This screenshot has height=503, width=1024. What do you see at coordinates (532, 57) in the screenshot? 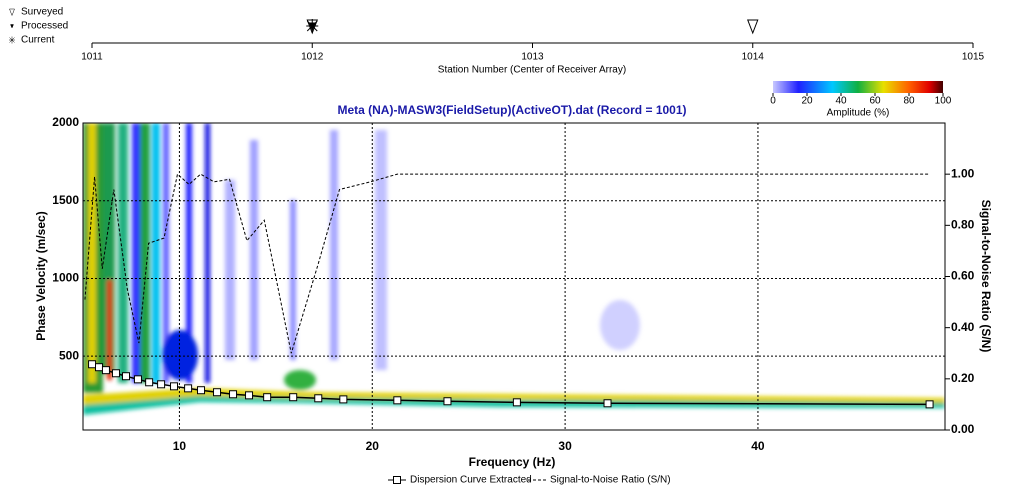
I see `station-tick-label: 1013` at bounding box center [532, 57].